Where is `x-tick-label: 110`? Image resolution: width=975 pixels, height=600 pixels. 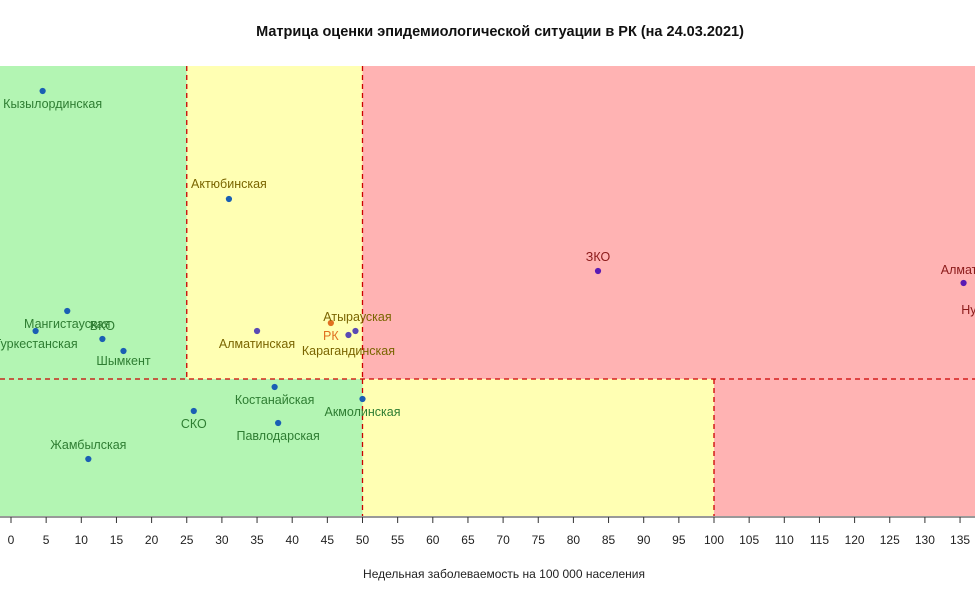 x-tick-label: 110 is located at coordinates (784, 540).